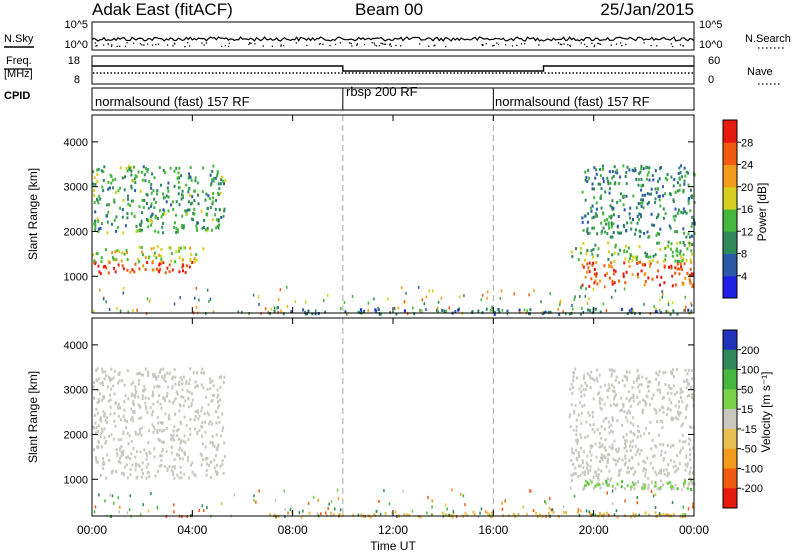  Describe the element at coordinates (594, 530) in the screenshot. I see `xtick-label: 20:00` at that location.